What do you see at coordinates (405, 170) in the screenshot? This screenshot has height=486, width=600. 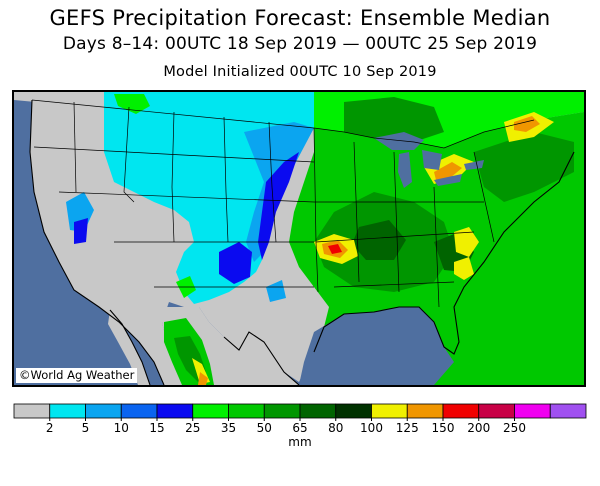 I see `lake-michigan` at bounding box center [405, 170].